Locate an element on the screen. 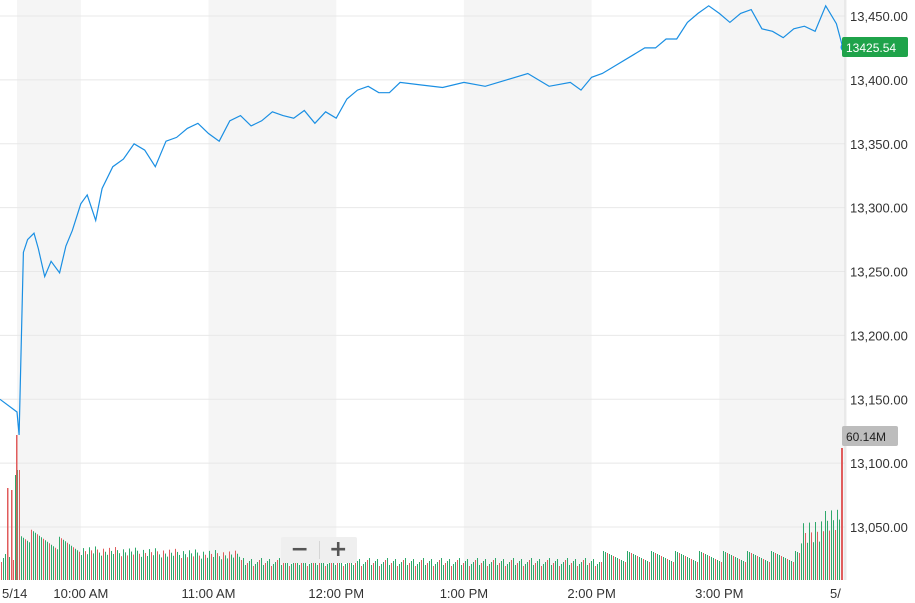 Image resolution: width=915 pixels, height=603 pixels. x-tick-label: 2:00 PM is located at coordinates (591, 593).